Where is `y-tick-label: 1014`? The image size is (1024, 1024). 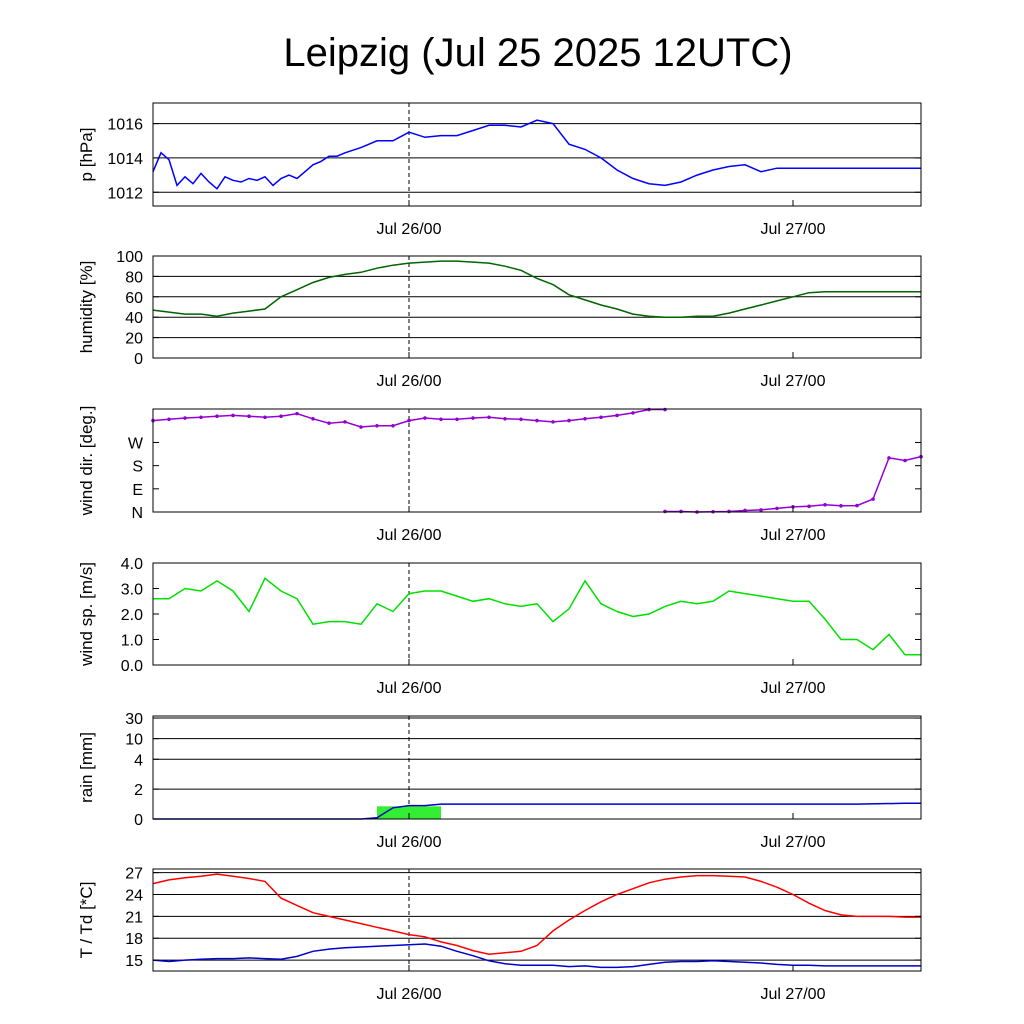
y-tick-label: 1014 is located at coordinates (125, 159).